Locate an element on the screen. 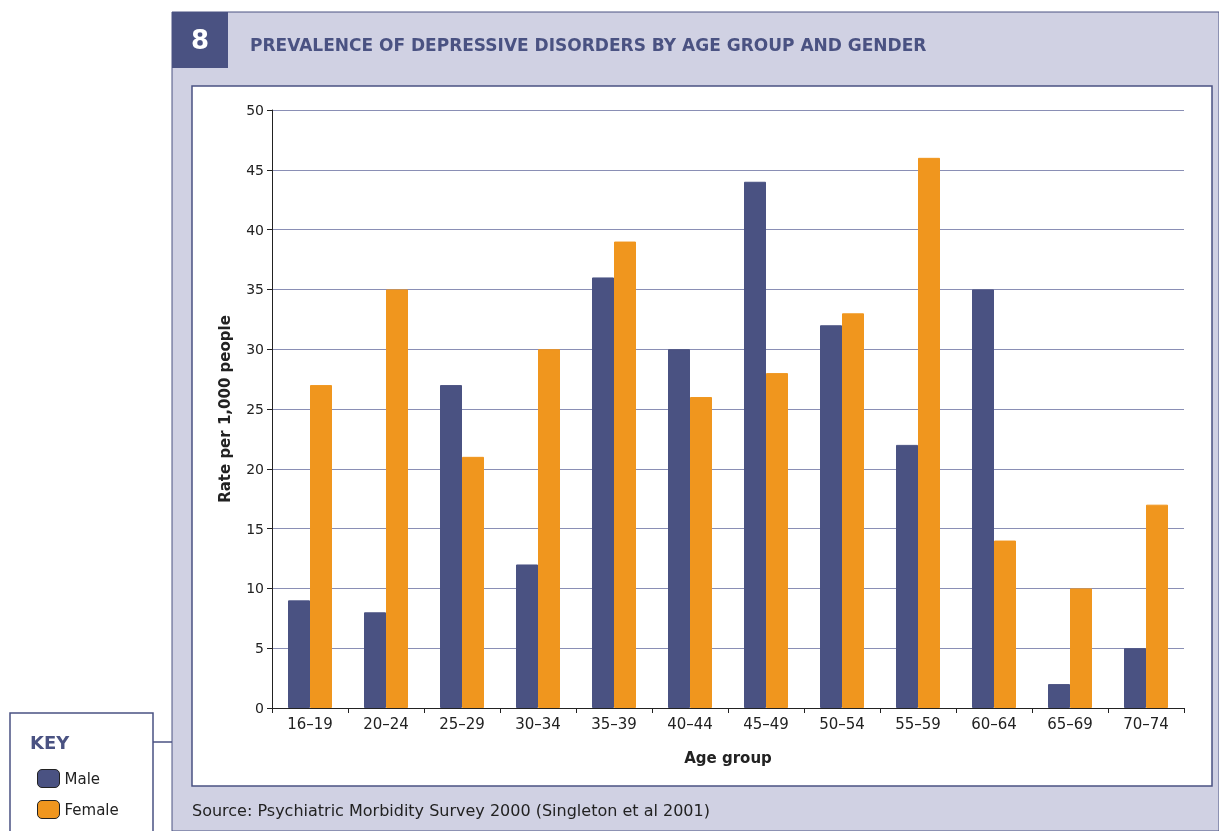  x-tick-label: 40–44 is located at coordinates (690, 723).